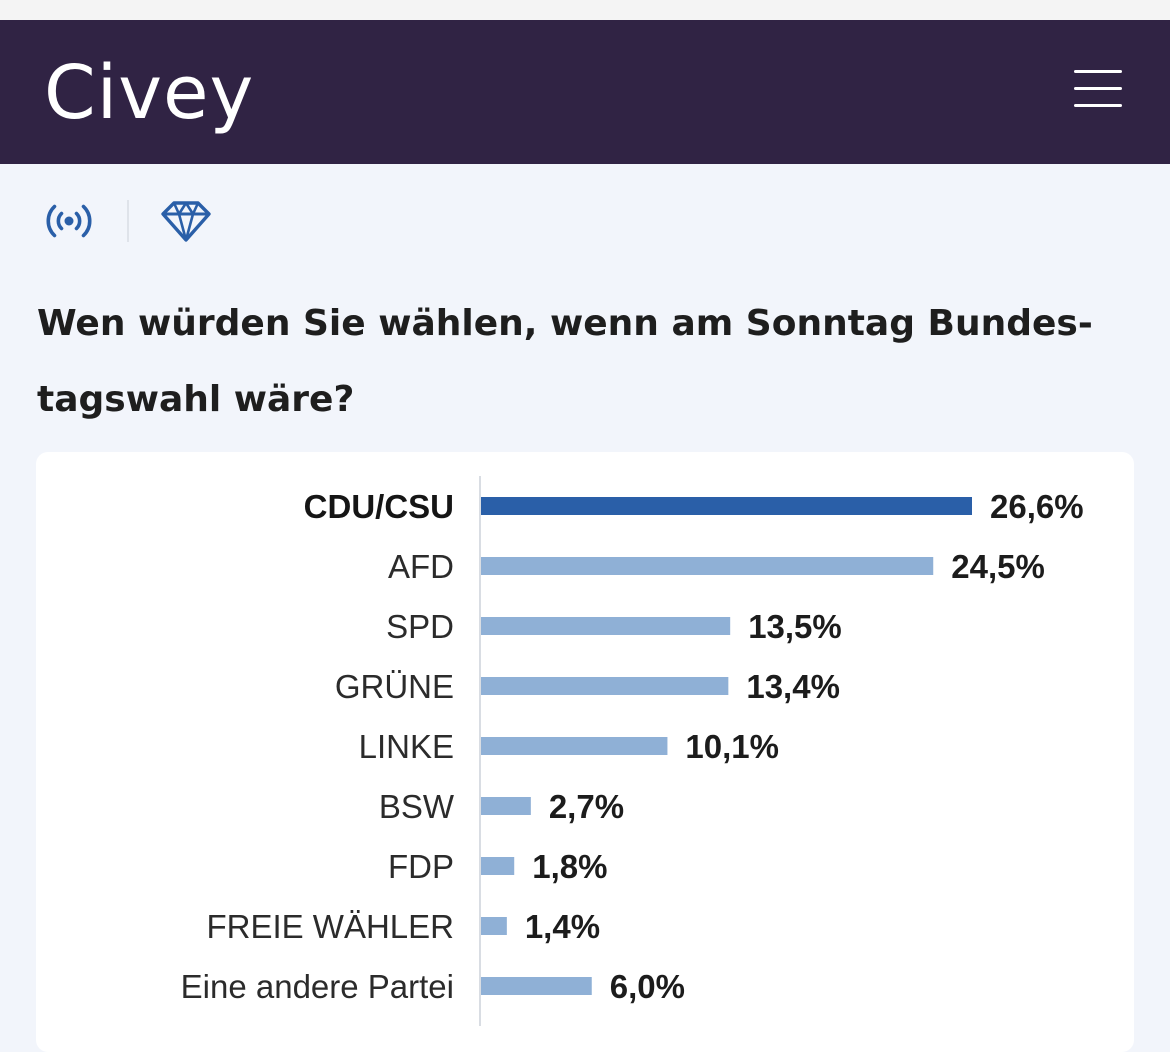 This screenshot has height=1052, width=1170. Describe the element at coordinates (417, 806) in the screenshot. I see `category-label: BSW` at that location.